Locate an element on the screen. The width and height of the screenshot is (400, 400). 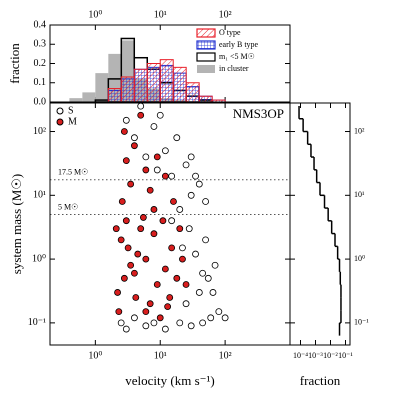
y-axis-label: system mass (M☉) is located at coordinates (16, 224).